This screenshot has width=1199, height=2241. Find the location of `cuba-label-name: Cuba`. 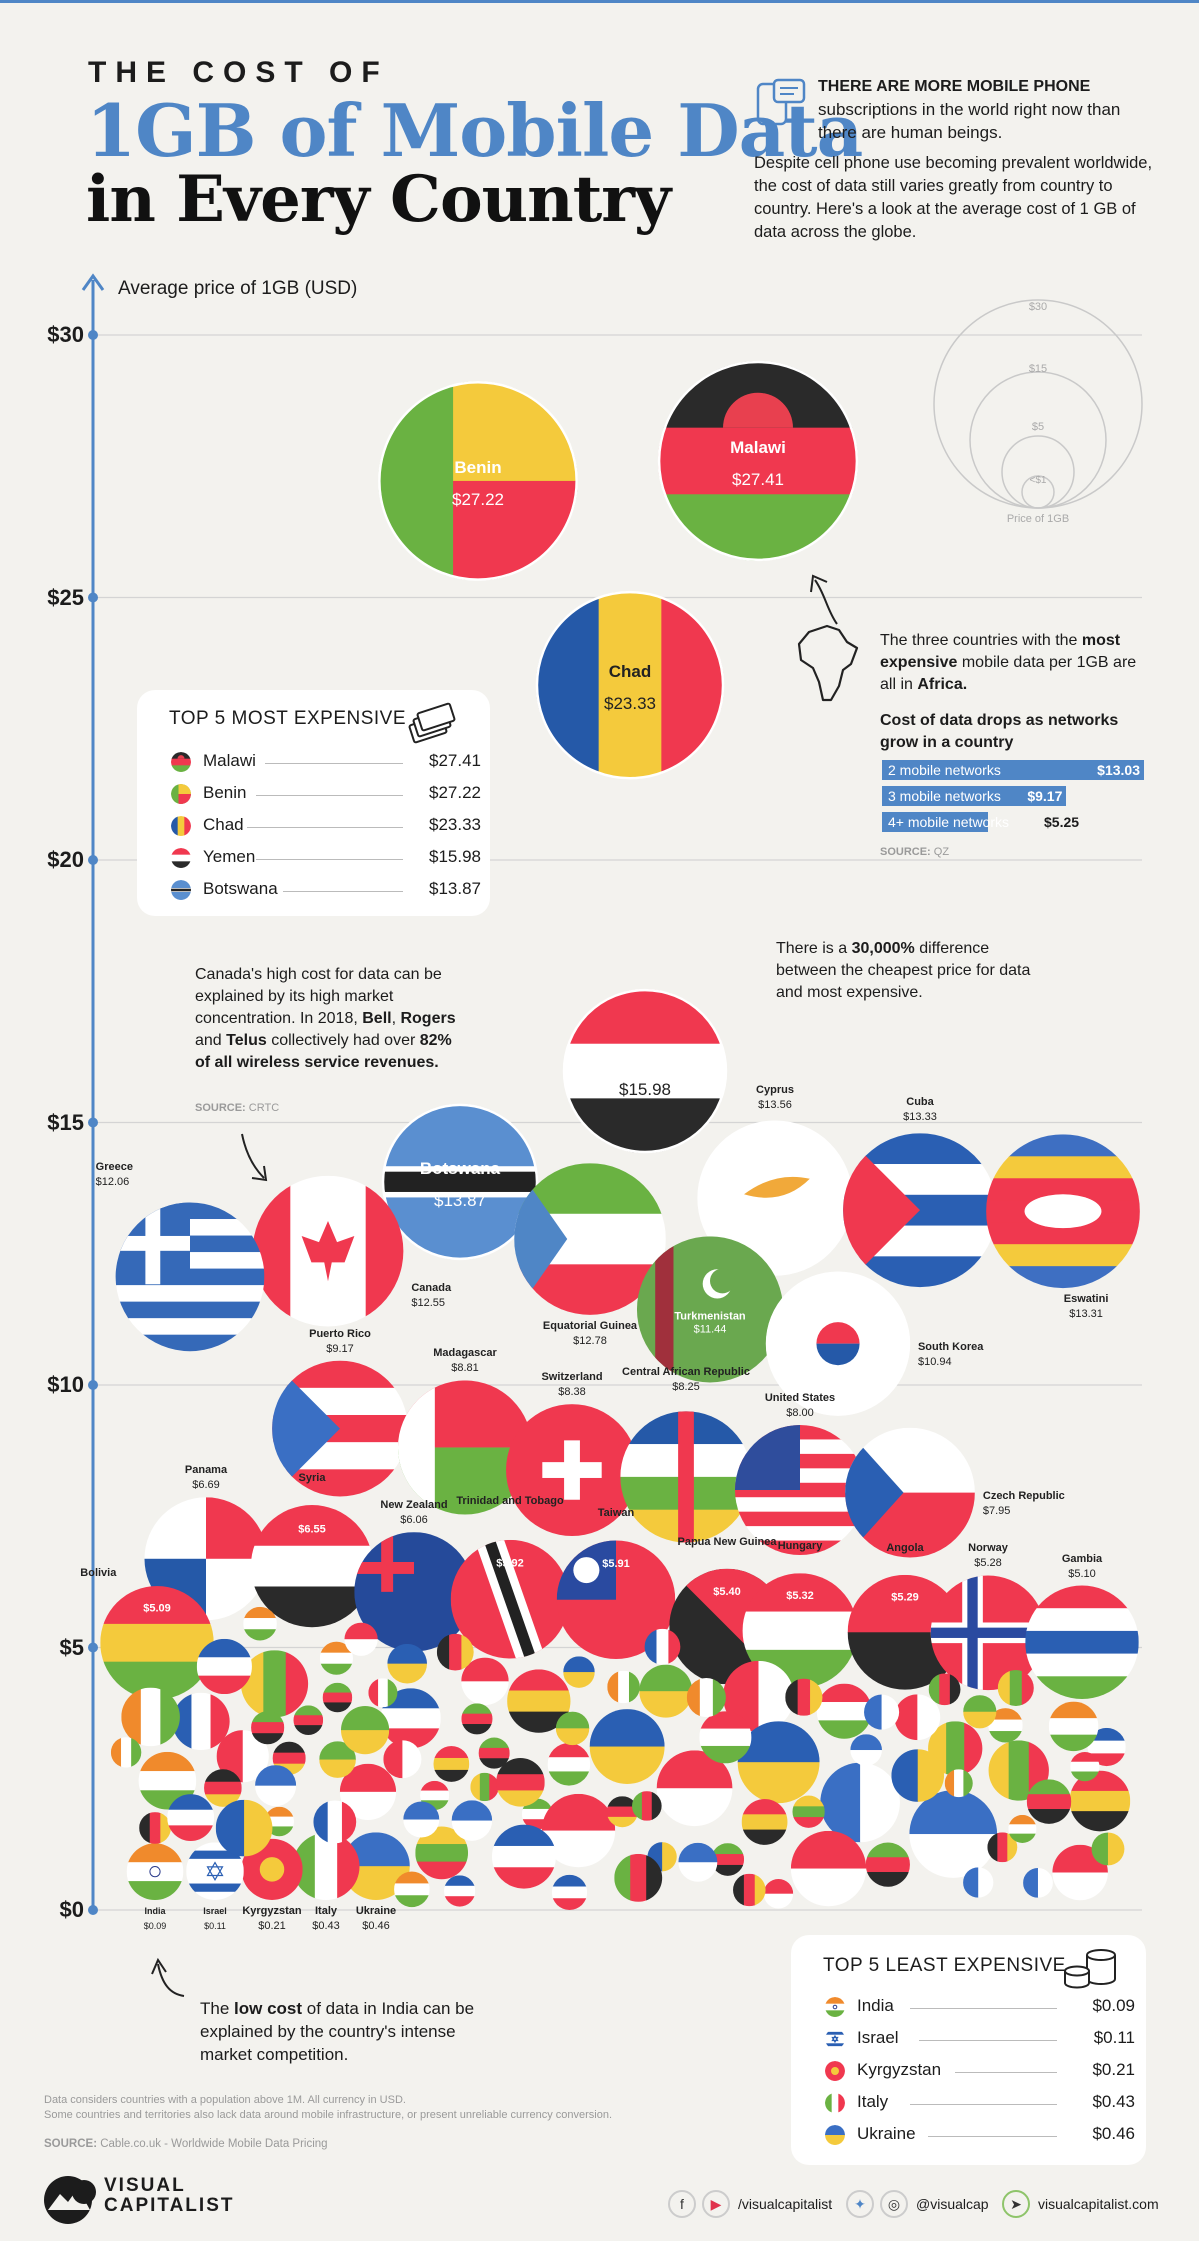

cuba-label-name: Cuba is located at coordinates (920, 1102).